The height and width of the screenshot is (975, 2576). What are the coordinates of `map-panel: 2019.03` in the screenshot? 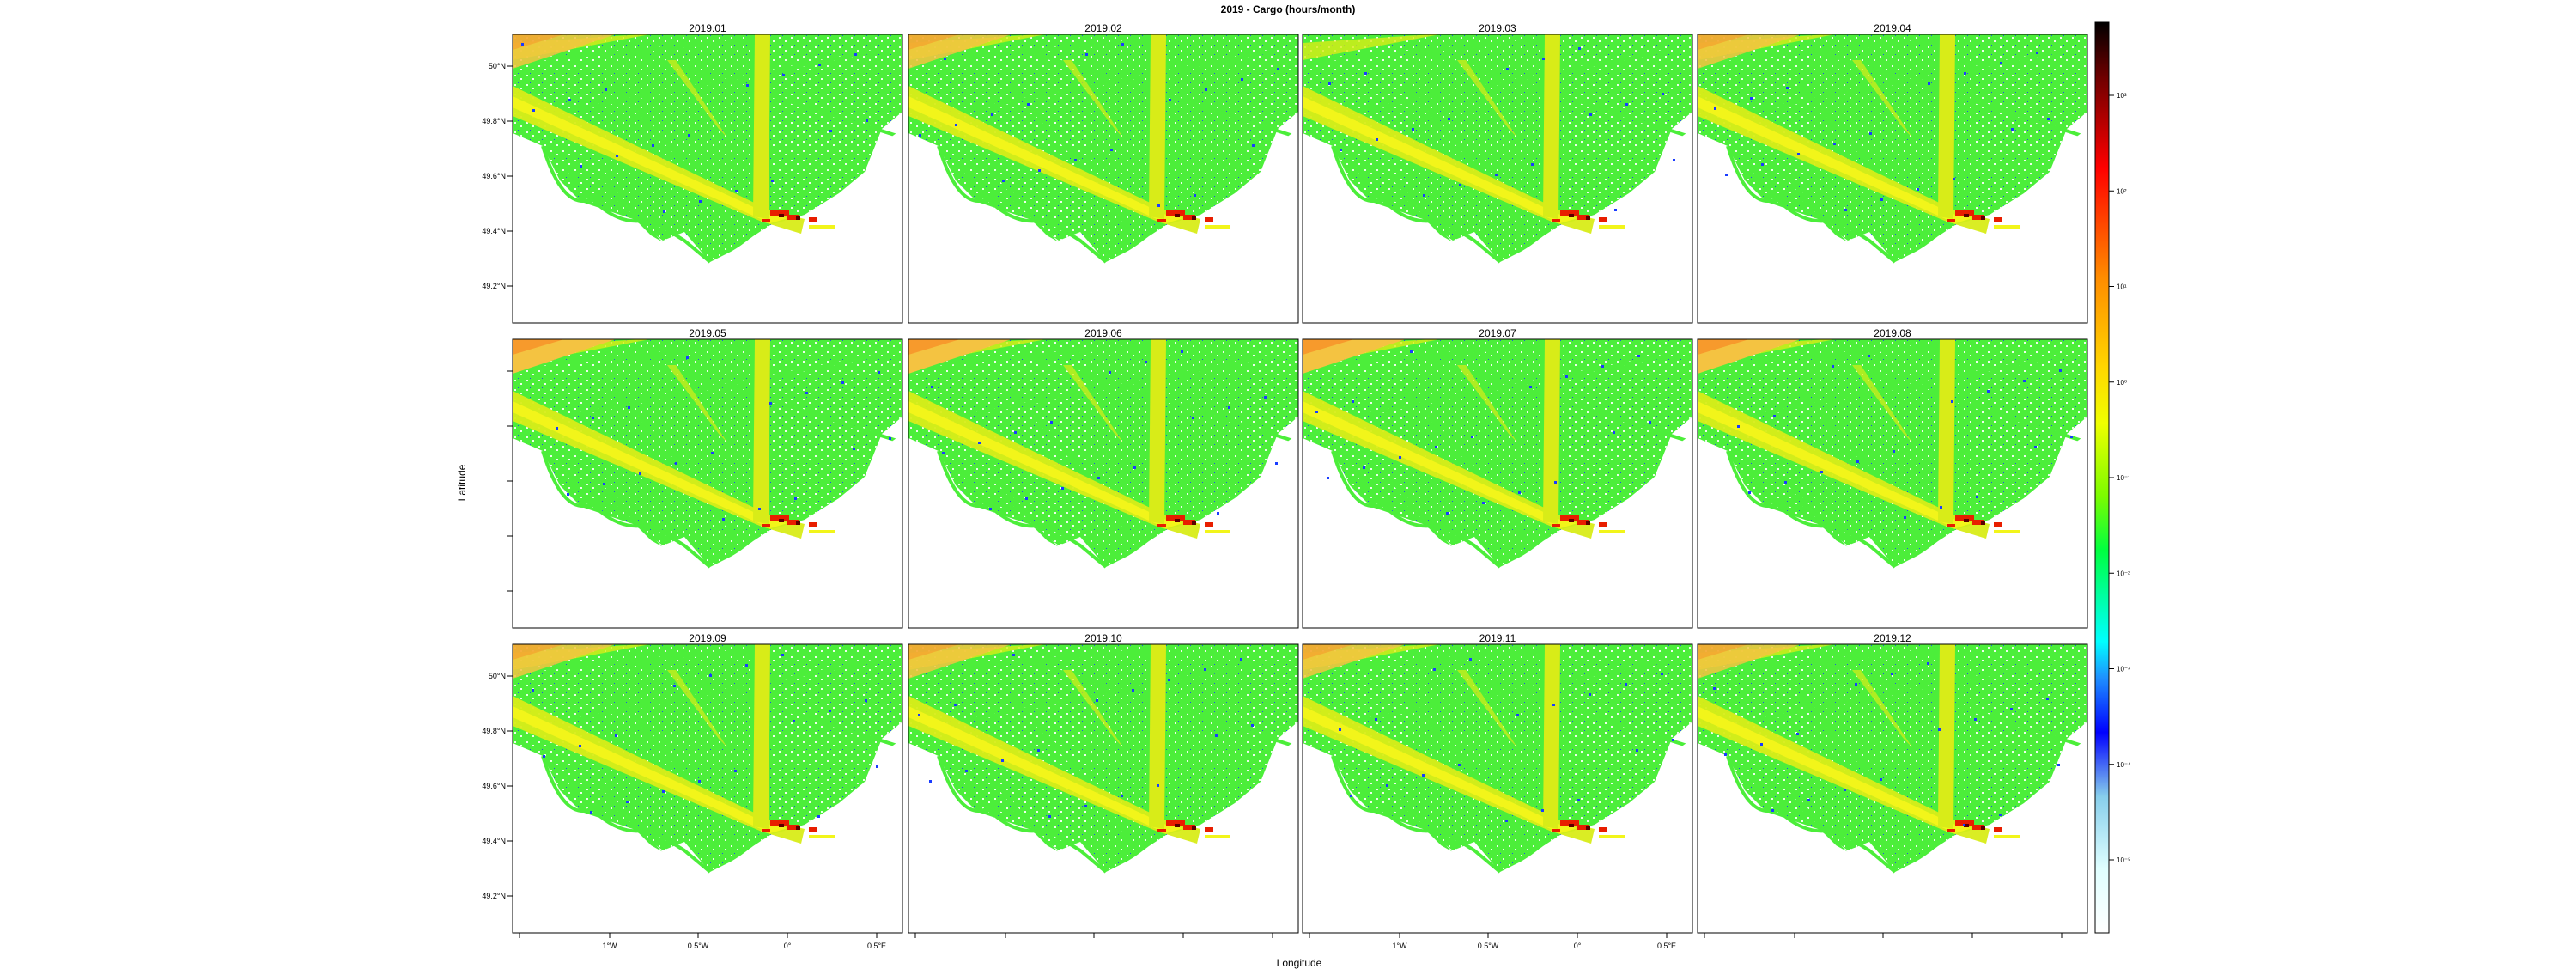 It's located at (1497, 173).